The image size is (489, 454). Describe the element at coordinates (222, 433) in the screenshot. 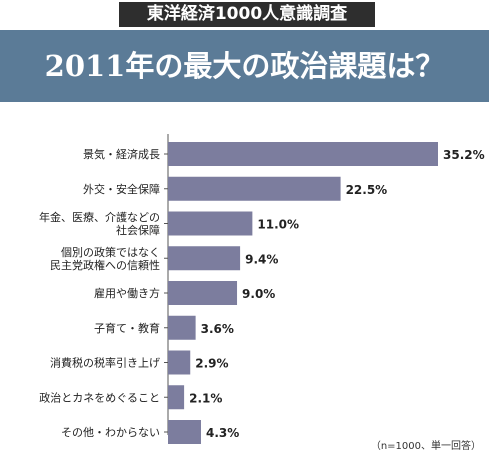

I see `value-label: 4.3%` at that location.